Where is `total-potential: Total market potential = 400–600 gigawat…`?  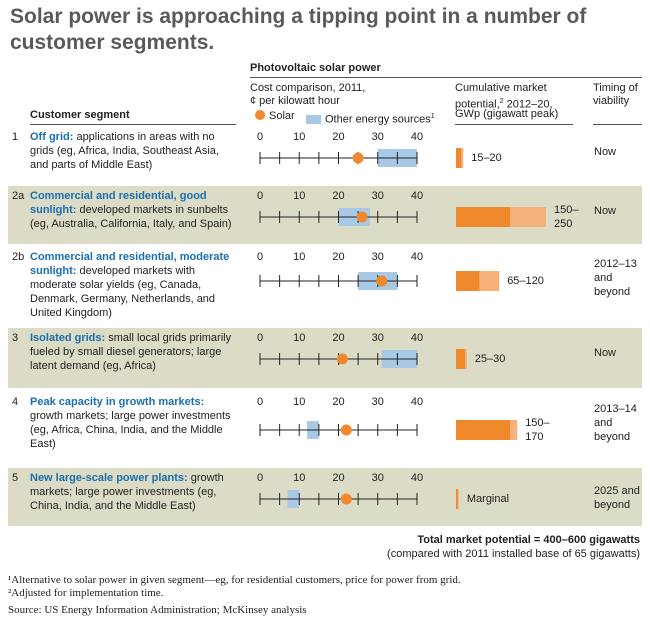
total-potential: Total market potential = 400–600 gigawat… is located at coordinates (513, 547).